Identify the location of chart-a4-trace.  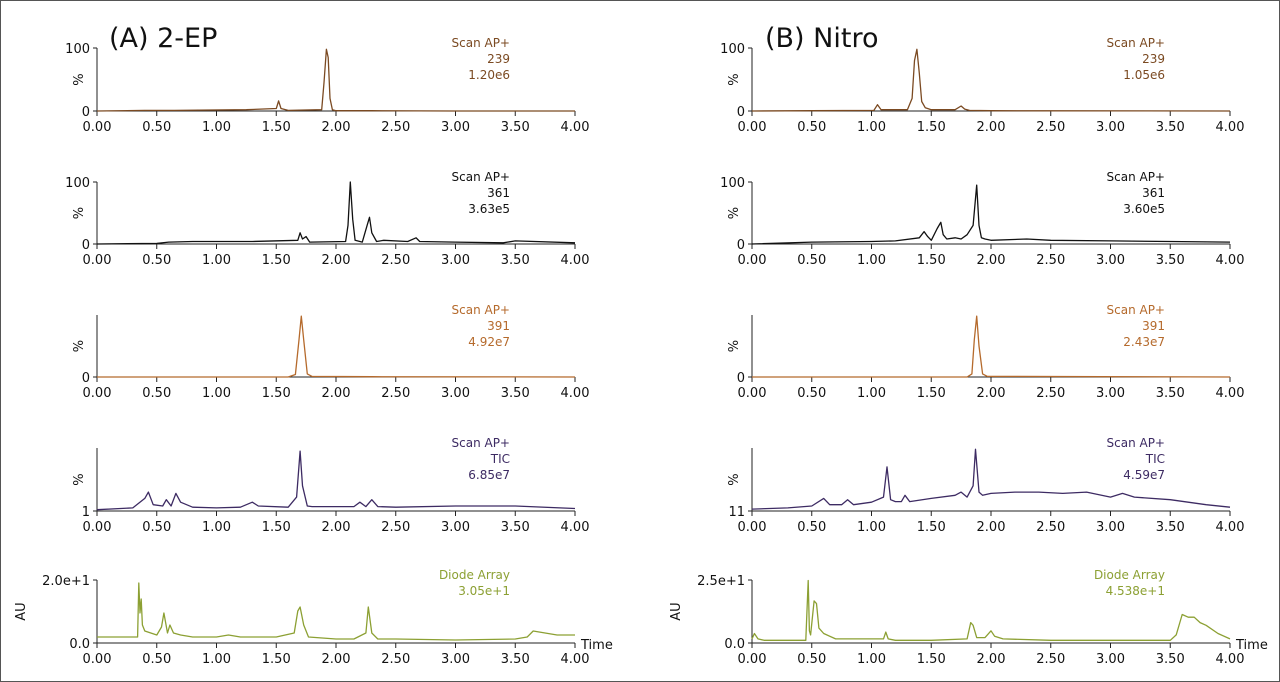
(336, 611).